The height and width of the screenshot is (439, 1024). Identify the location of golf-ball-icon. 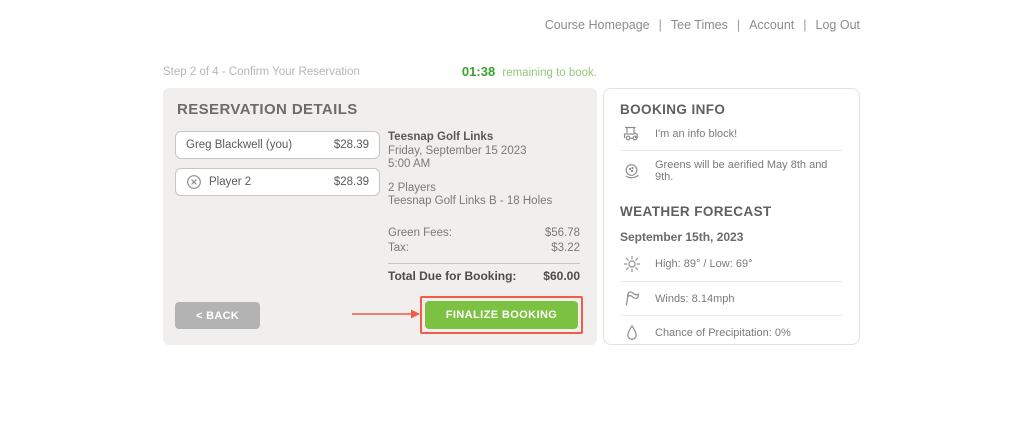
(632, 171).